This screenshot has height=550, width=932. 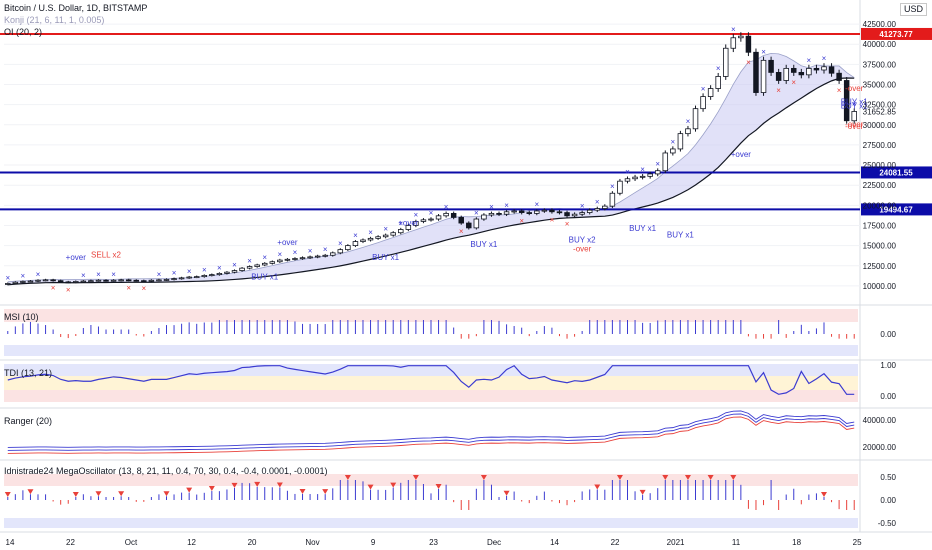 I want to click on ranger-line, so click(x=431, y=432).